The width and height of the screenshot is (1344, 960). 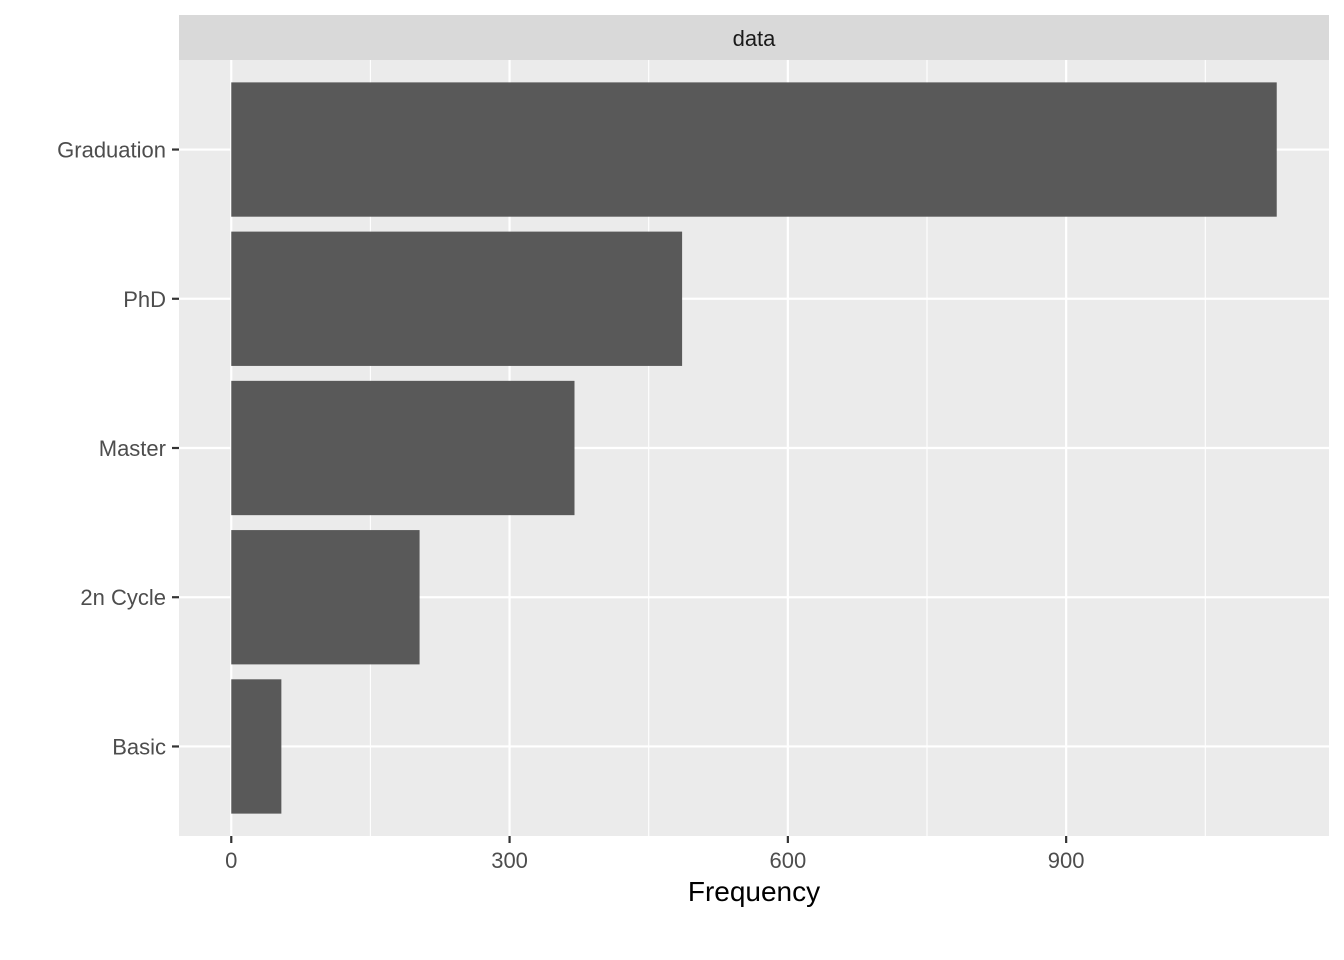 I want to click on x-tick-label: 900, so click(x=1066, y=860).